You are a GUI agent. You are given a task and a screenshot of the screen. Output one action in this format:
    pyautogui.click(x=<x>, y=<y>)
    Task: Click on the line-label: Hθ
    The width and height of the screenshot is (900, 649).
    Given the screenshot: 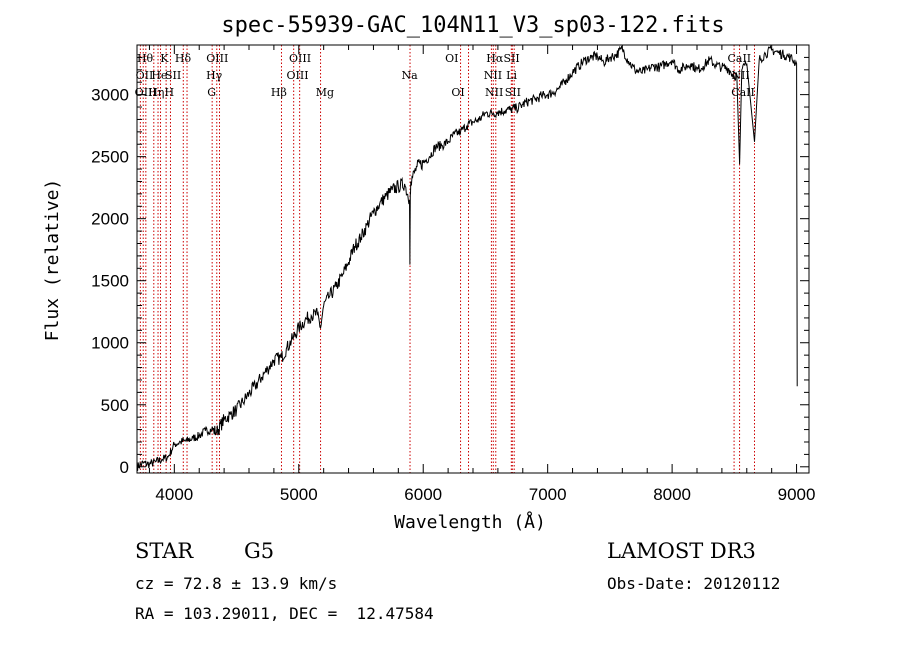 What is the action you would take?
    pyautogui.click(x=145, y=58)
    